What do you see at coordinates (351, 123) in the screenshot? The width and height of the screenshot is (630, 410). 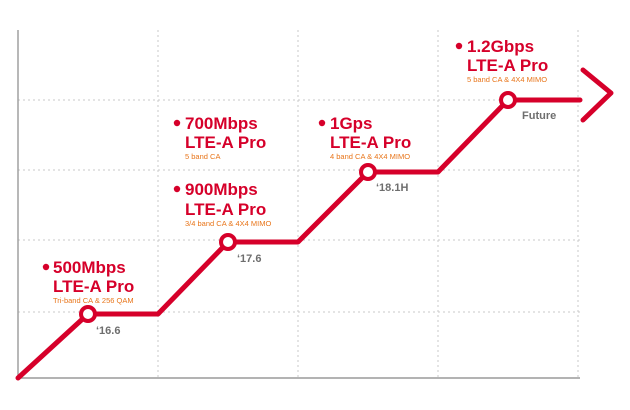 I see `milestone-speed: 1Gps` at bounding box center [351, 123].